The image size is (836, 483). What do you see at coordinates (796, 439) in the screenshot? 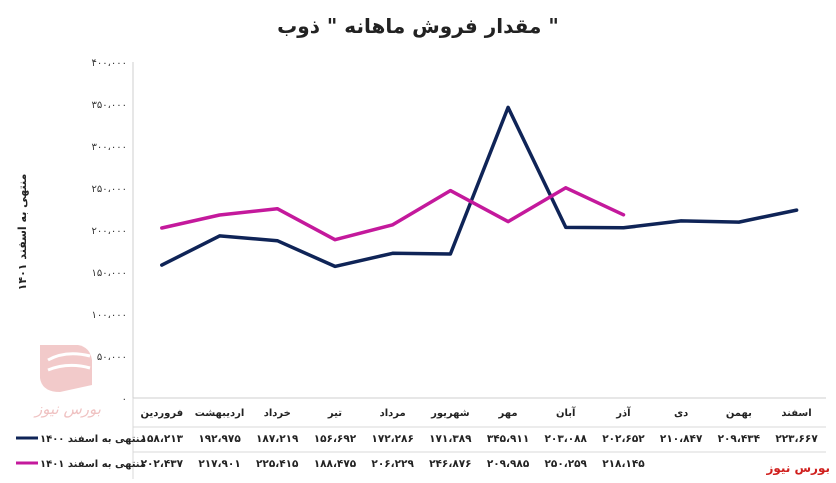
I see `table-cell: ۲۲۳،۶۶۷` at bounding box center [796, 439].